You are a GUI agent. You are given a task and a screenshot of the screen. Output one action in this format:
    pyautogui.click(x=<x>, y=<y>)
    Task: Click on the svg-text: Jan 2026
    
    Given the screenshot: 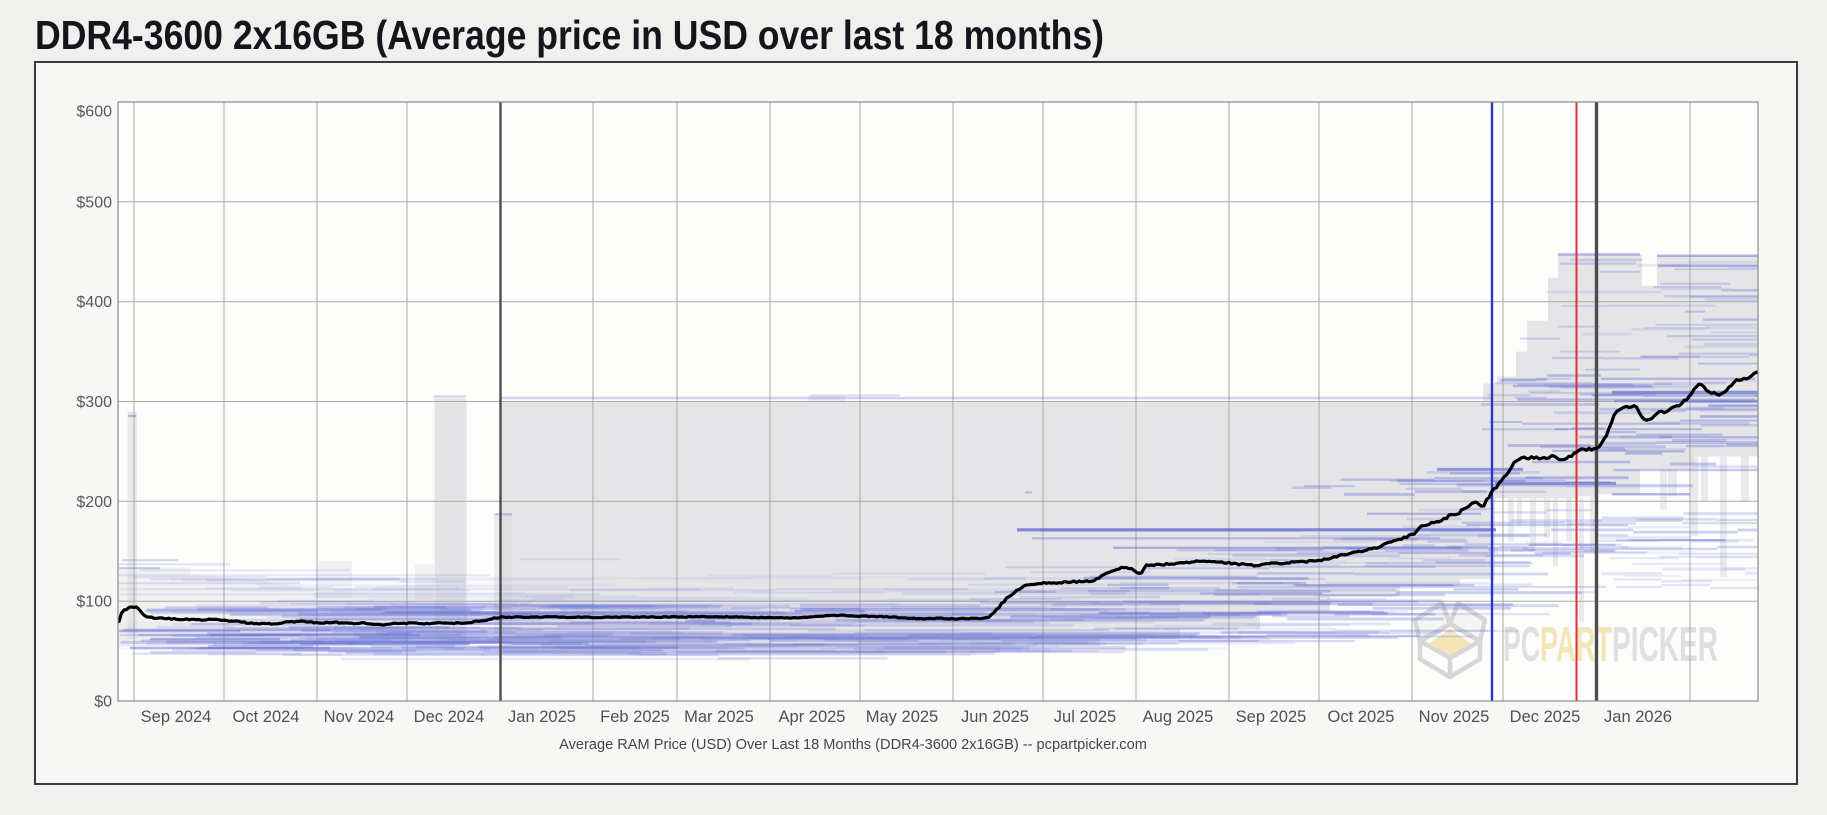 What is the action you would take?
    pyautogui.click(x=1638, y=717)
    